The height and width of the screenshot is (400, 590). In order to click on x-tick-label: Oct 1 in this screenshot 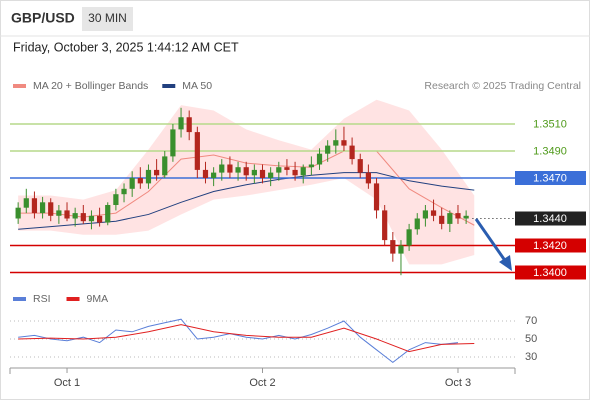, I will do `click(67, 383)`.